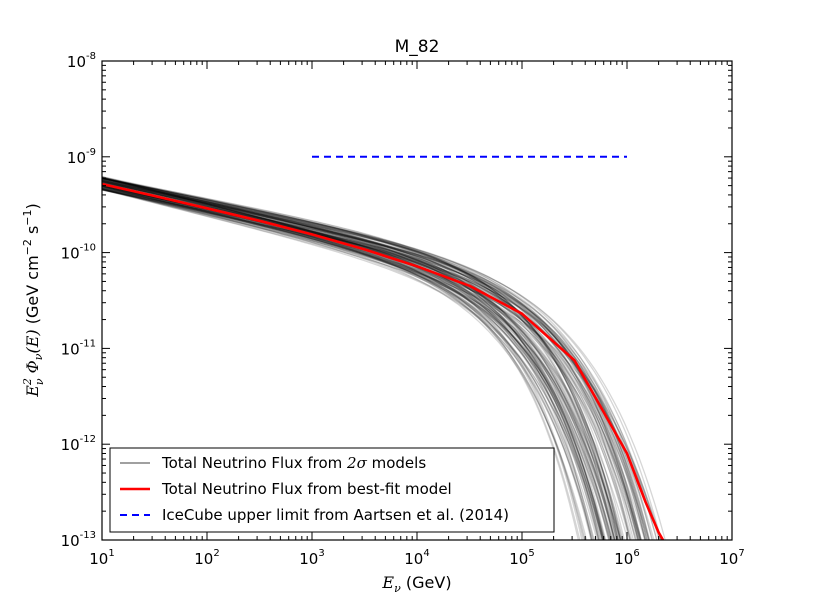 The image size is (814, 614). Describe the element at coordinates (206, 558) in the screenshot. I see `x-tick-label: 10²` at that location.